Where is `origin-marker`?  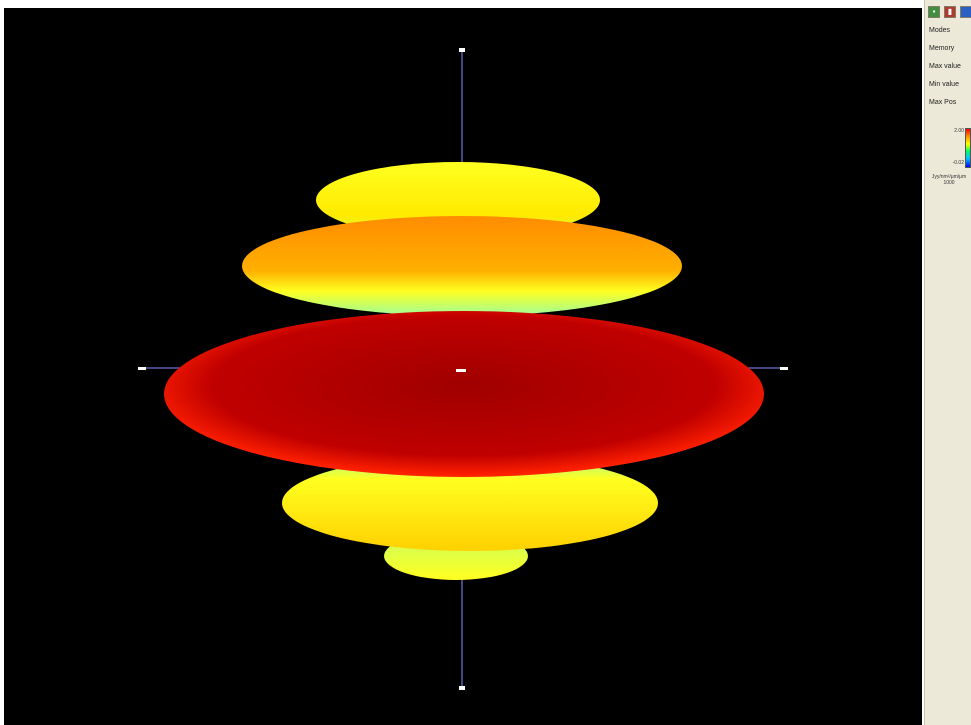
origin-marker is located at coordinates (461, 370).